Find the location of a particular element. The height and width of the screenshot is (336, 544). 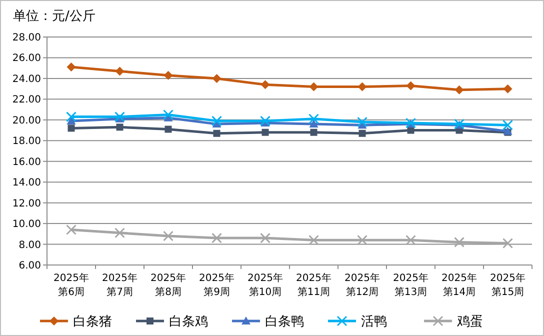

chart-title: 单位：元/公斤 is located at coordinates (54, 16).